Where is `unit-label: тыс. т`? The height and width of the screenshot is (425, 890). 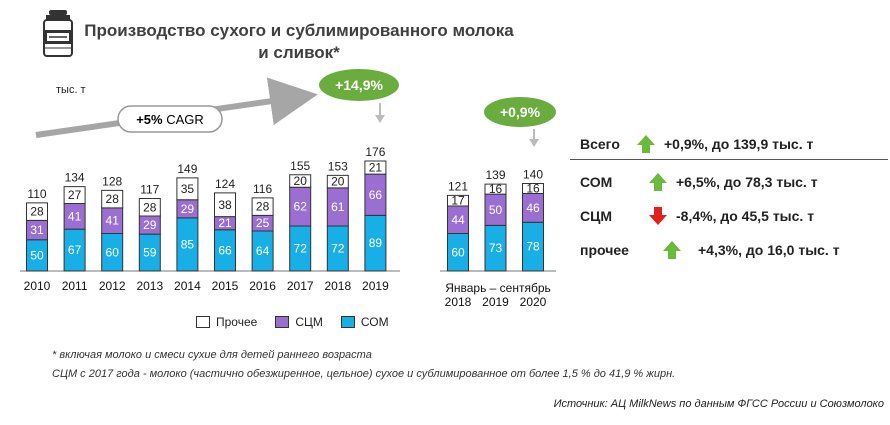 unit-label: тыс. т is located at coordinates (71, 90).